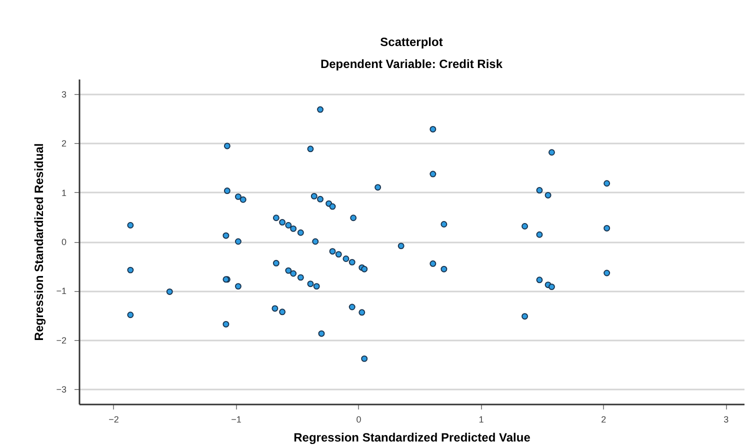  I want to click on chart-title: Scatterplot, so click(411, 42).